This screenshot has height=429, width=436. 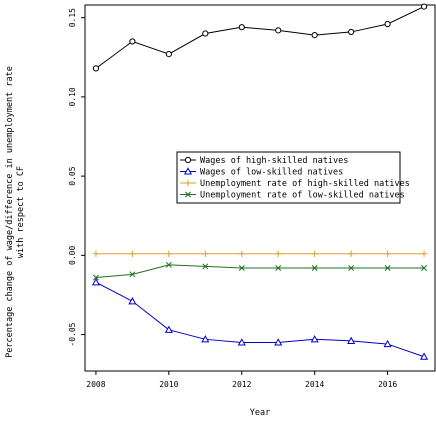 What do you see at coordinates (72, 17) in the screenshot?
I see `y-tick-label: 0.15` at bounding box center [72, 17].